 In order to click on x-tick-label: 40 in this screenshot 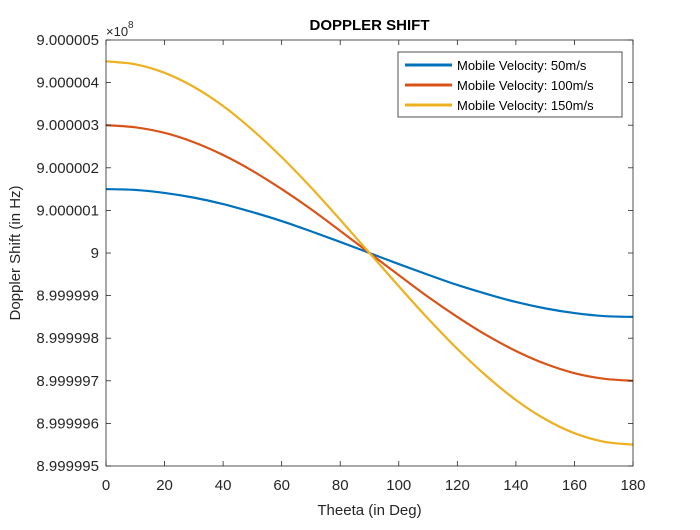, I will do `click(223, 485)`.